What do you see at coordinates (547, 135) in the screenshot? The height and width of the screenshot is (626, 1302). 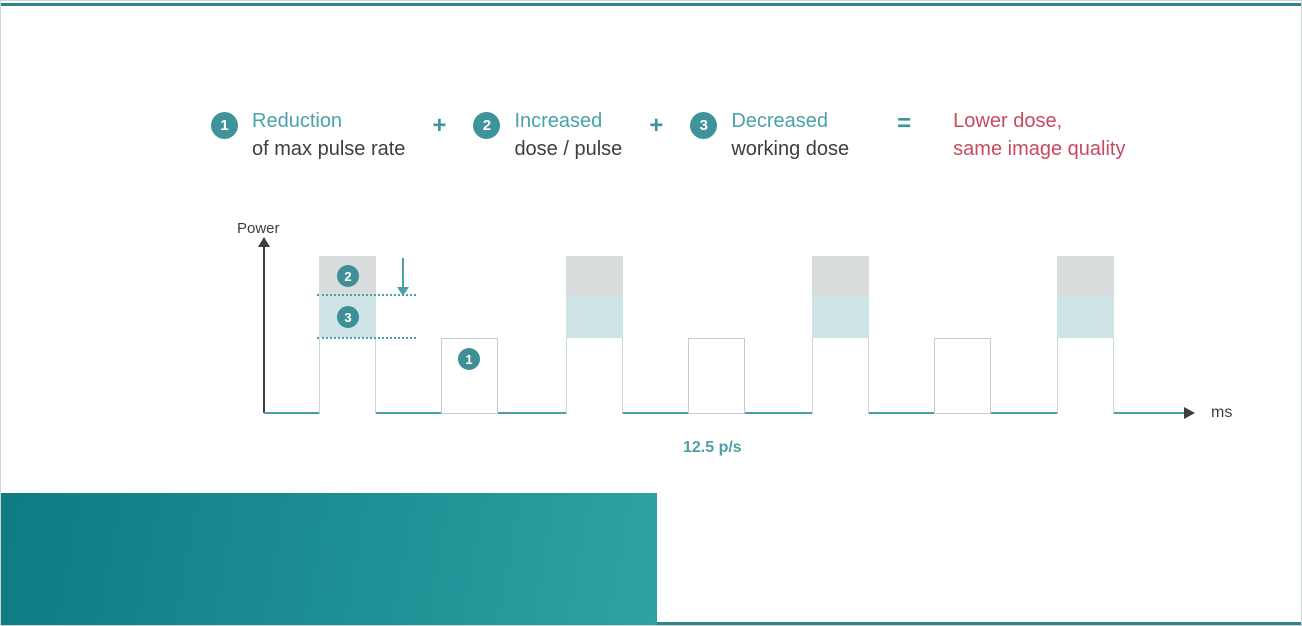 I see `formula-item-increased-dose: 2 Increased dose / pulse` at bounding box center [547, 135].